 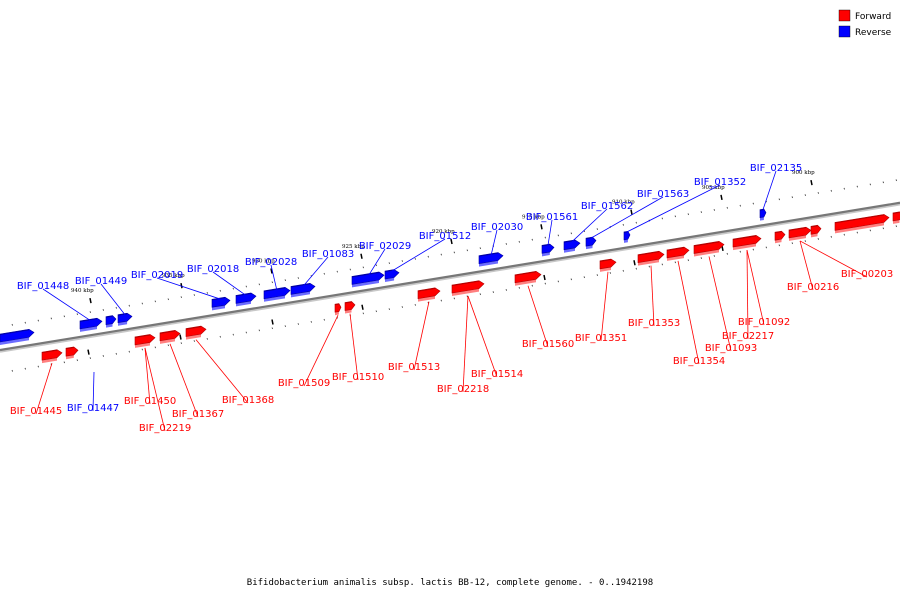 I want to click on reverse-gene-BIF_01512-leader, so click(x=418, y=255).